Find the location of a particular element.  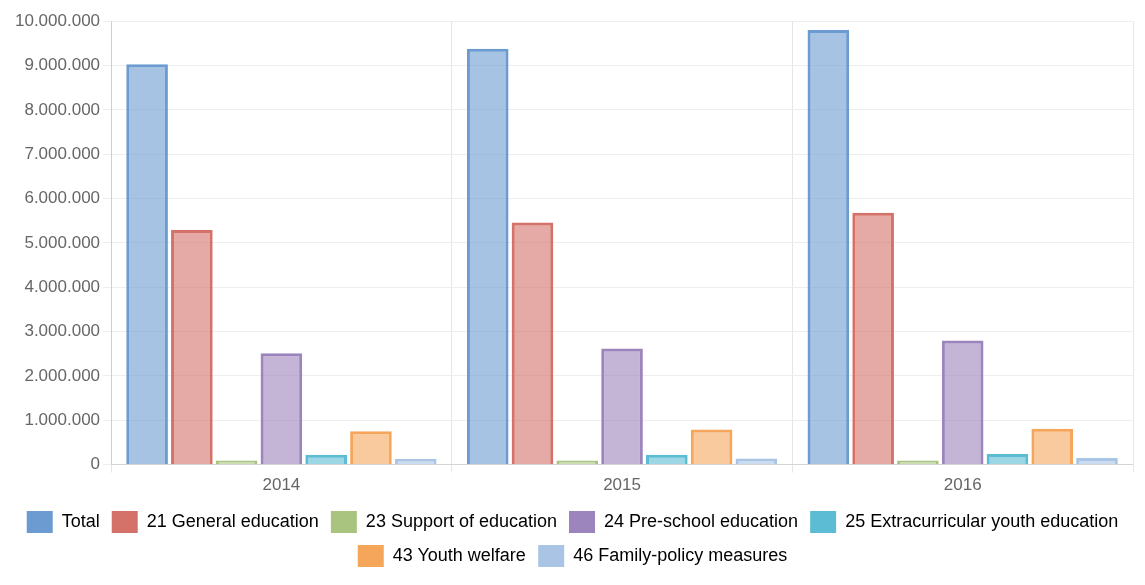

x-tick-label: 2016 is located at coordinates (962, 485).